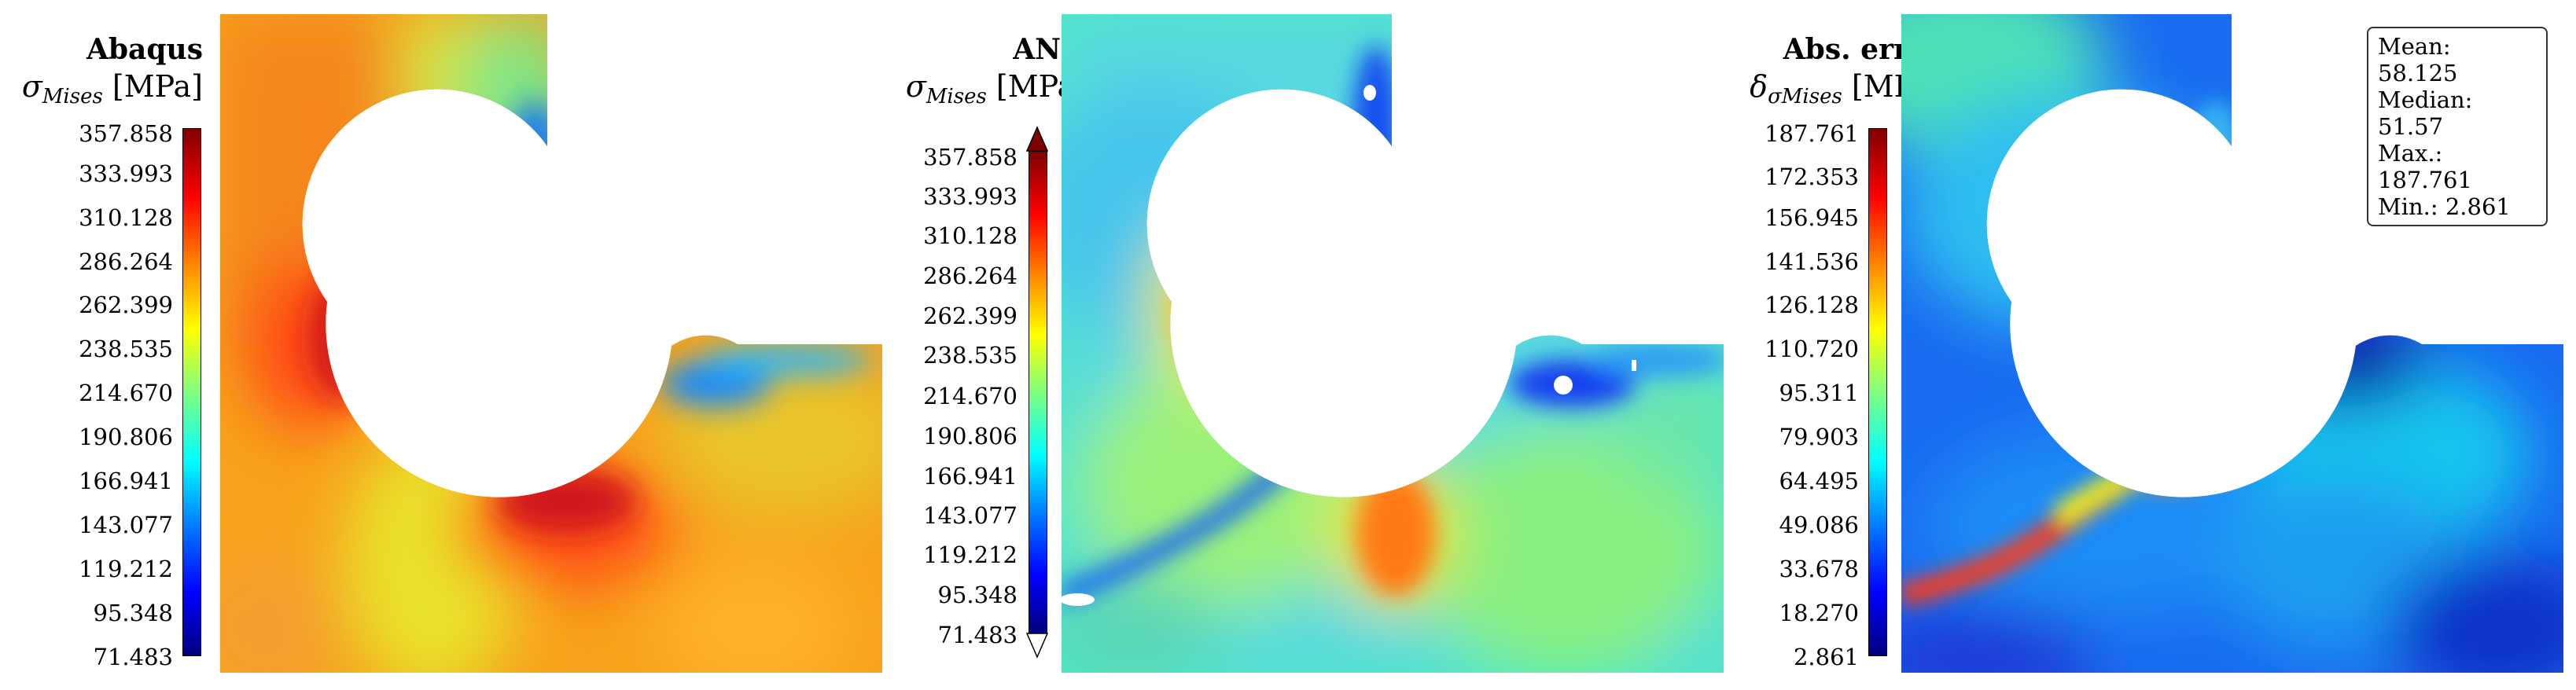 The height and width of the screenshot is (690, 2576). What do you see at coordinates (144, 49) in the screenshot?
I see `panel-title: Abaqus` at bounding box center [144, 49].